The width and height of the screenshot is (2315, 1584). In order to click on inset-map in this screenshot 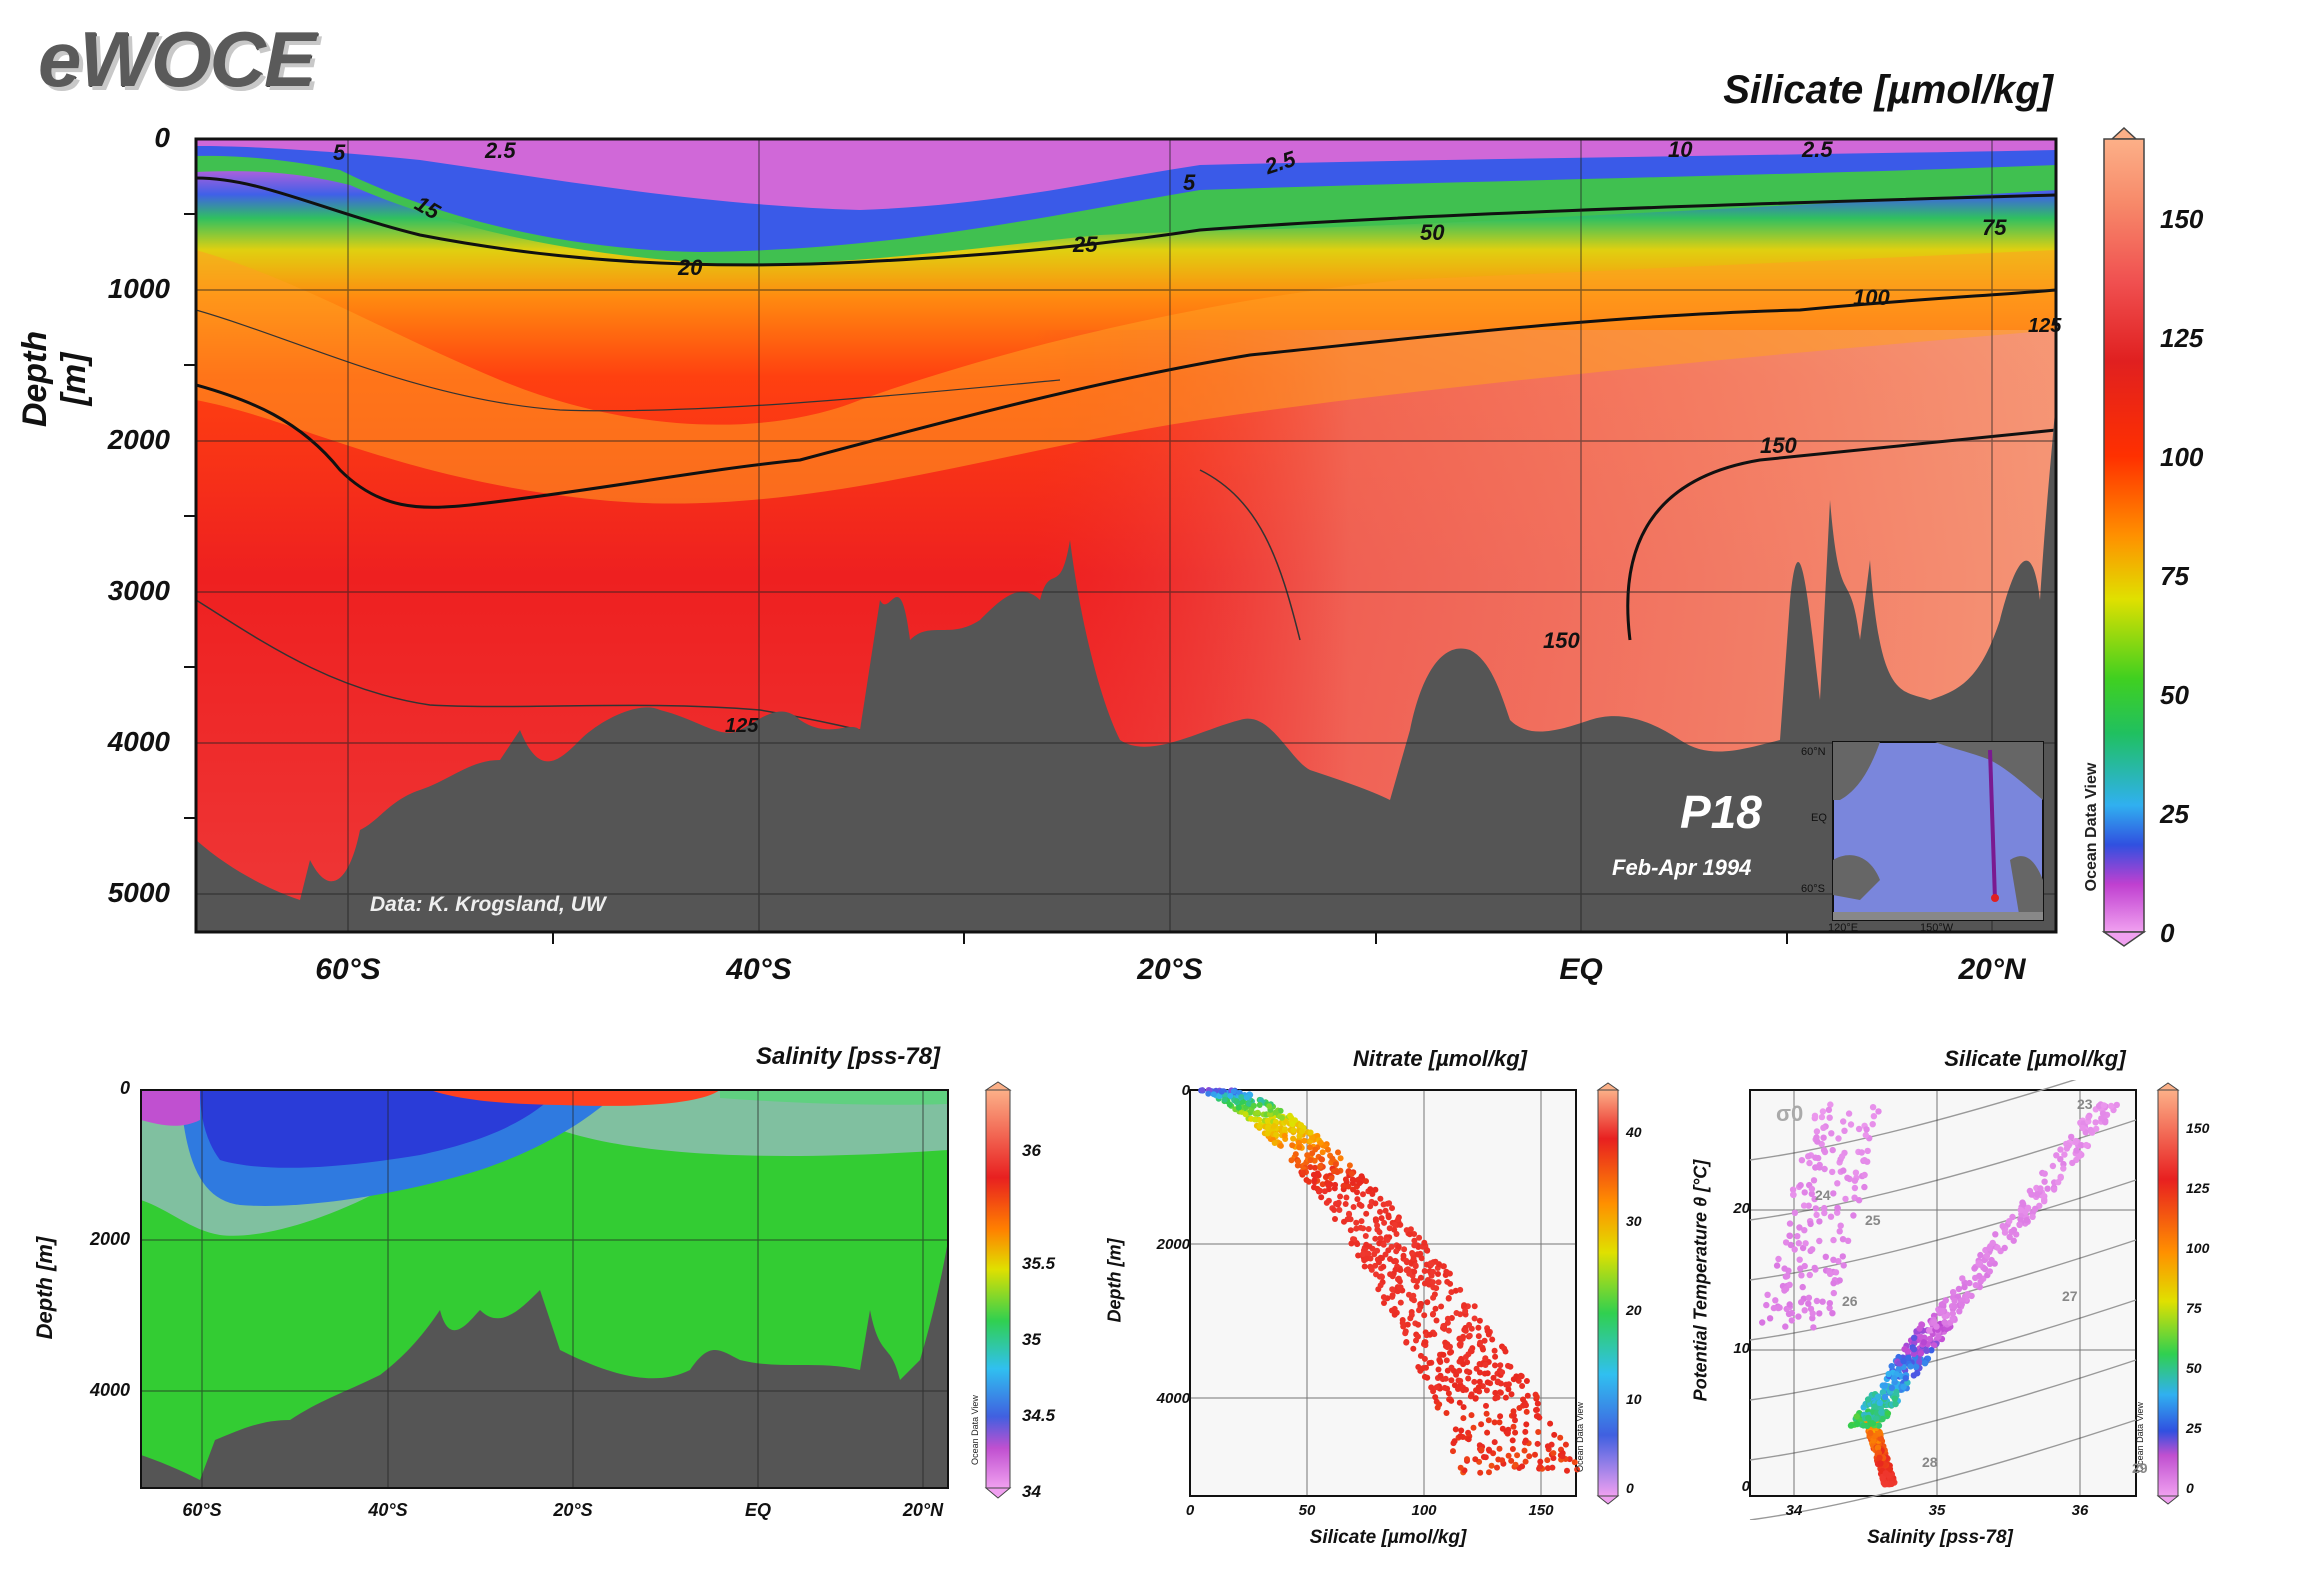, I will do `click(1938, 831)`.